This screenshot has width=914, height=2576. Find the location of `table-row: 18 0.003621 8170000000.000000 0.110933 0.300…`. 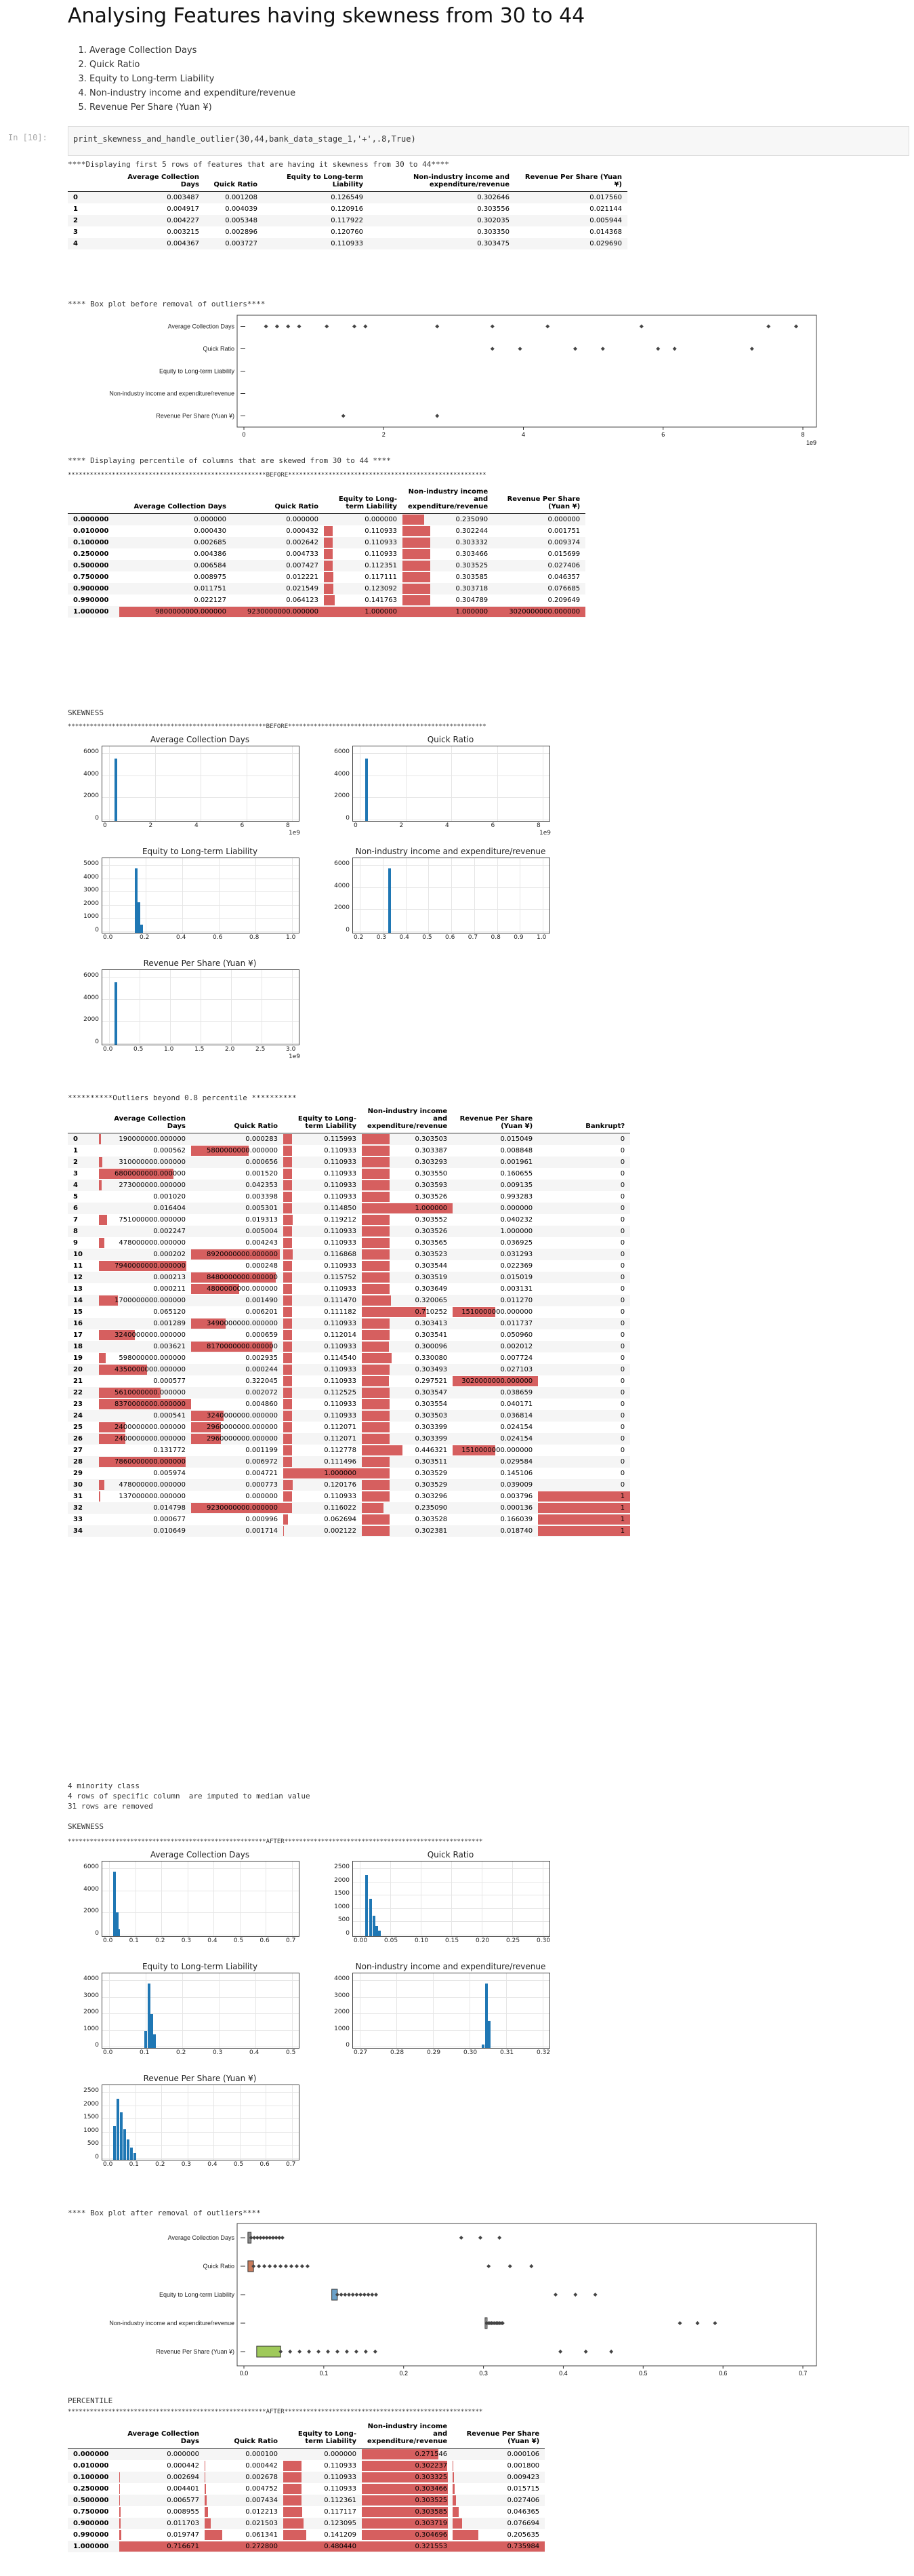

table-row: 18 0.003621 8170000000.000000 0.110933 0.300… is located at coordinates (349, 1346).